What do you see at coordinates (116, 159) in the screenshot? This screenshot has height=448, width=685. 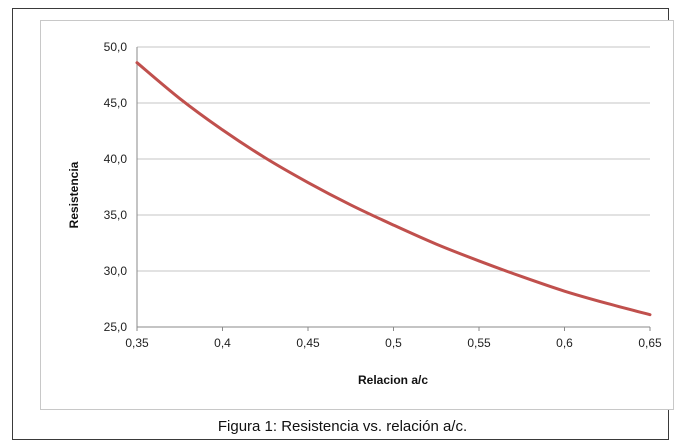 I see `y-tick-label: 40,0` at bounding box center [116, 159].